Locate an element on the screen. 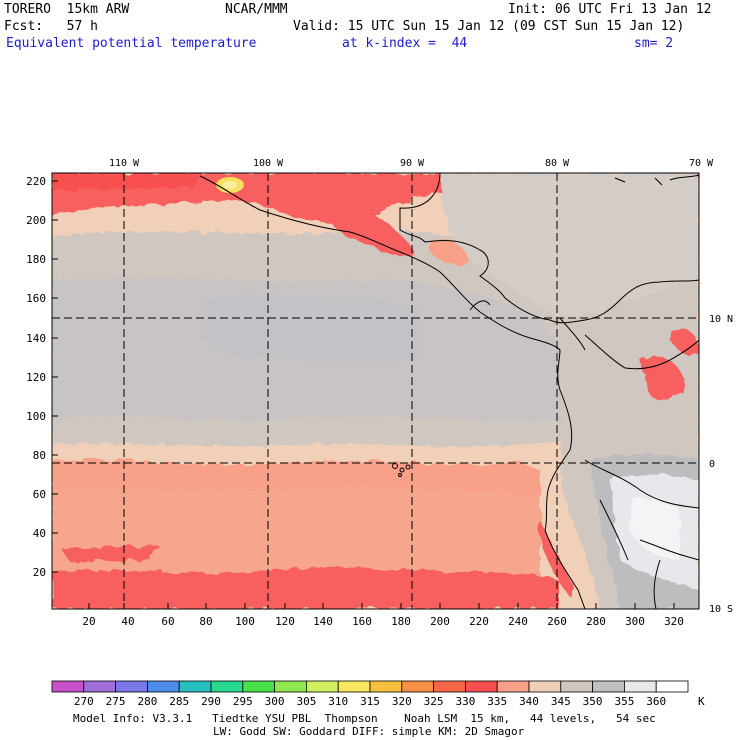 The width and height of the screenshot is (740, 740). lon-label: 100 W is located at coordinates (268, 163).